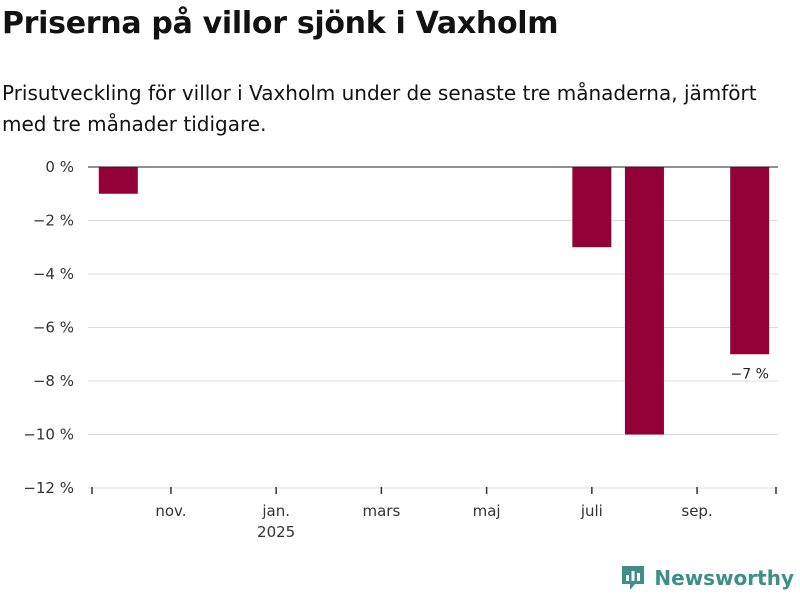 The height and width of the screenshot is (600, 800). Describe the element at coordinates (53, 328) in the screenshot. I see `y-tick-label: −6 %` at that location.